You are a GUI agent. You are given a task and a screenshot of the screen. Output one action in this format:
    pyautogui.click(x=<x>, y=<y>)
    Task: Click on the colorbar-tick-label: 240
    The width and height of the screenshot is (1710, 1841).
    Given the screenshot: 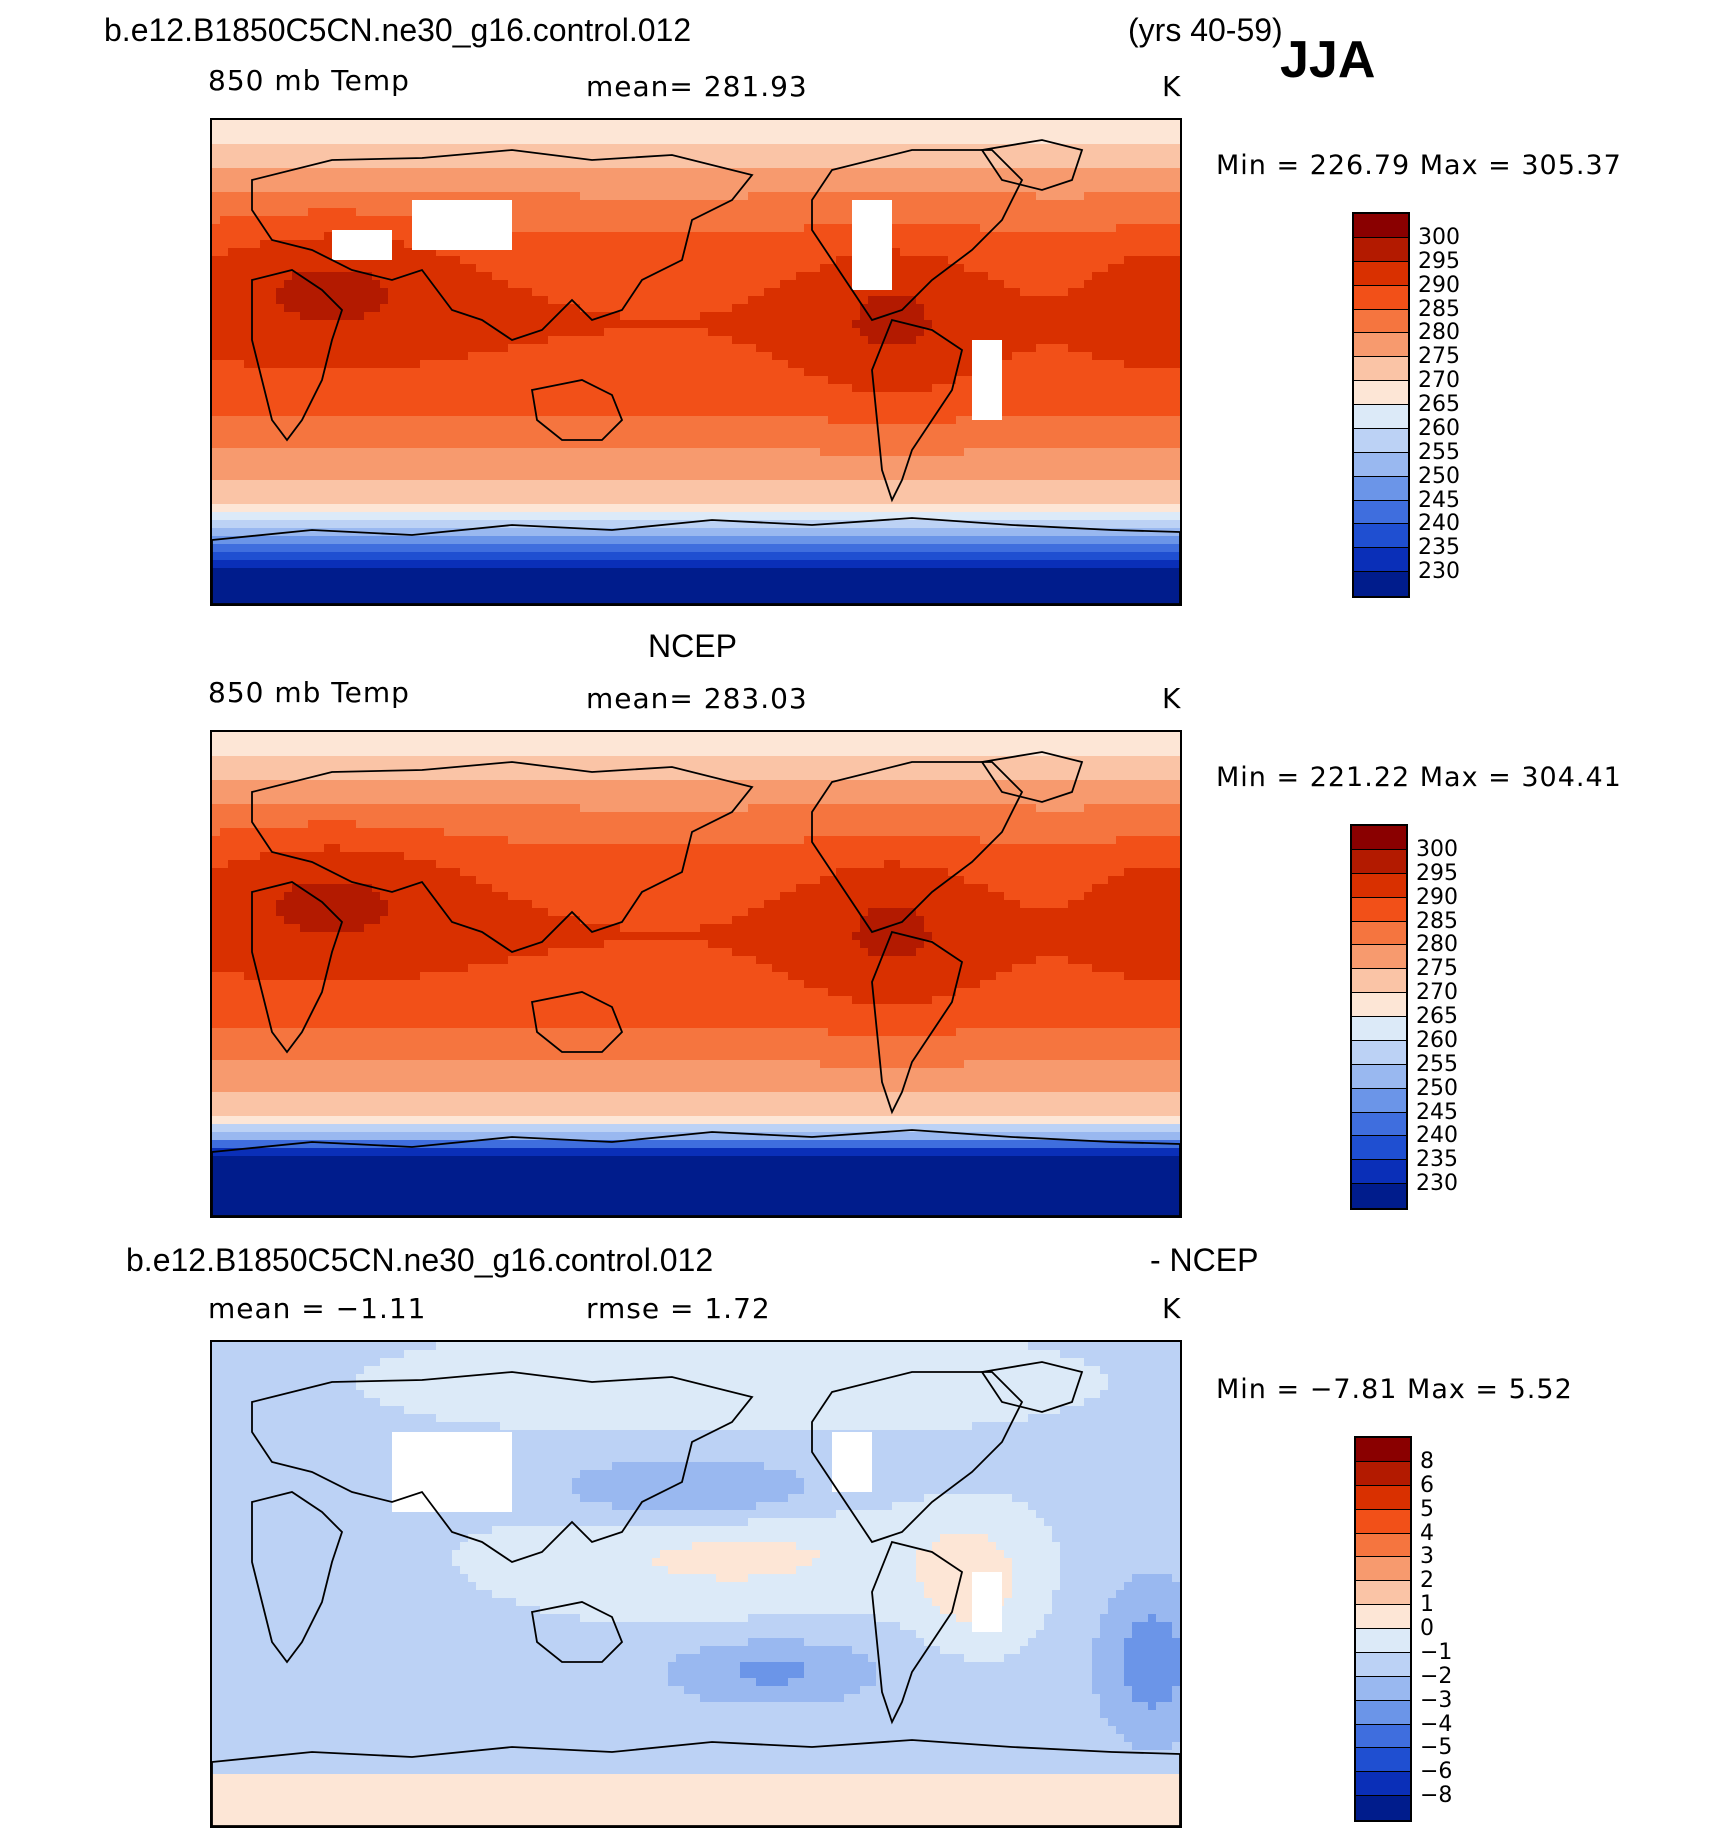 What is the action you would take?
    pyautogui.click(x=1439, y=524)
    